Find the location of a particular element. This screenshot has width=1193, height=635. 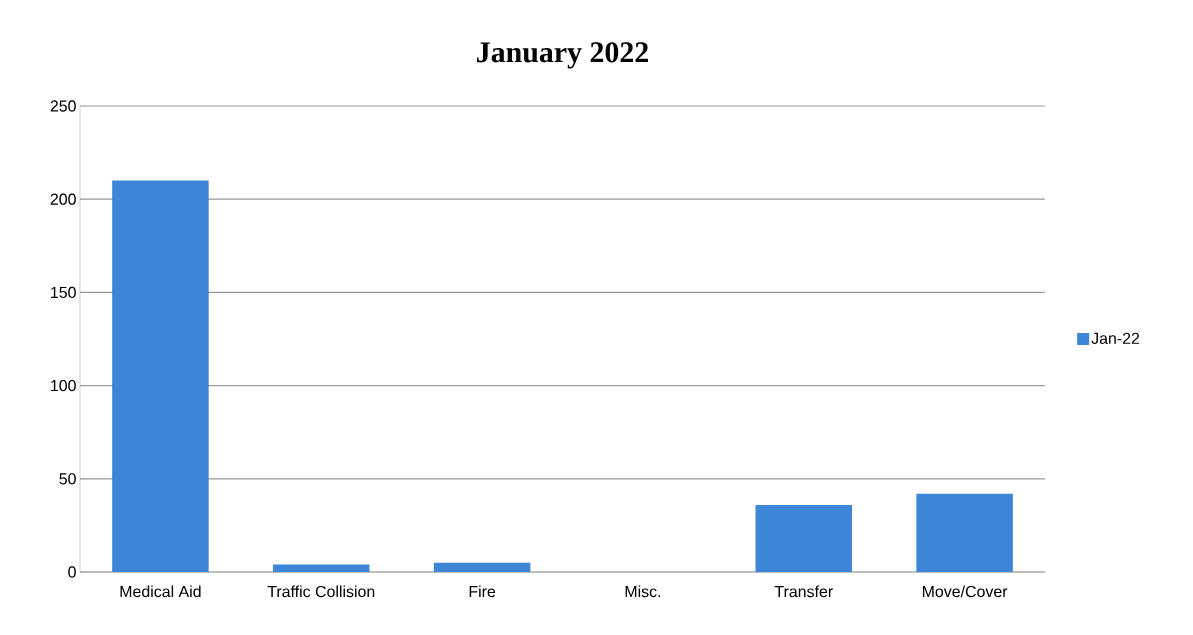

y-tick-label: 200 is located at coordinates (63, 199).